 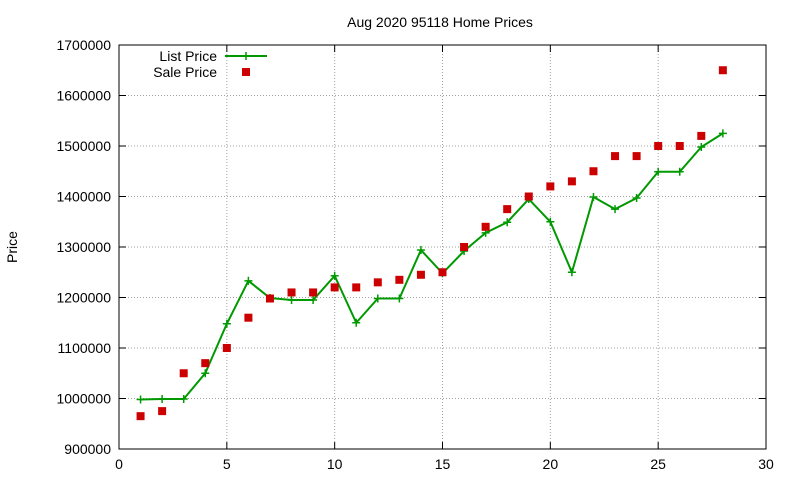 I want to click on x-tick-label: 20, so click(x=551, y=464).